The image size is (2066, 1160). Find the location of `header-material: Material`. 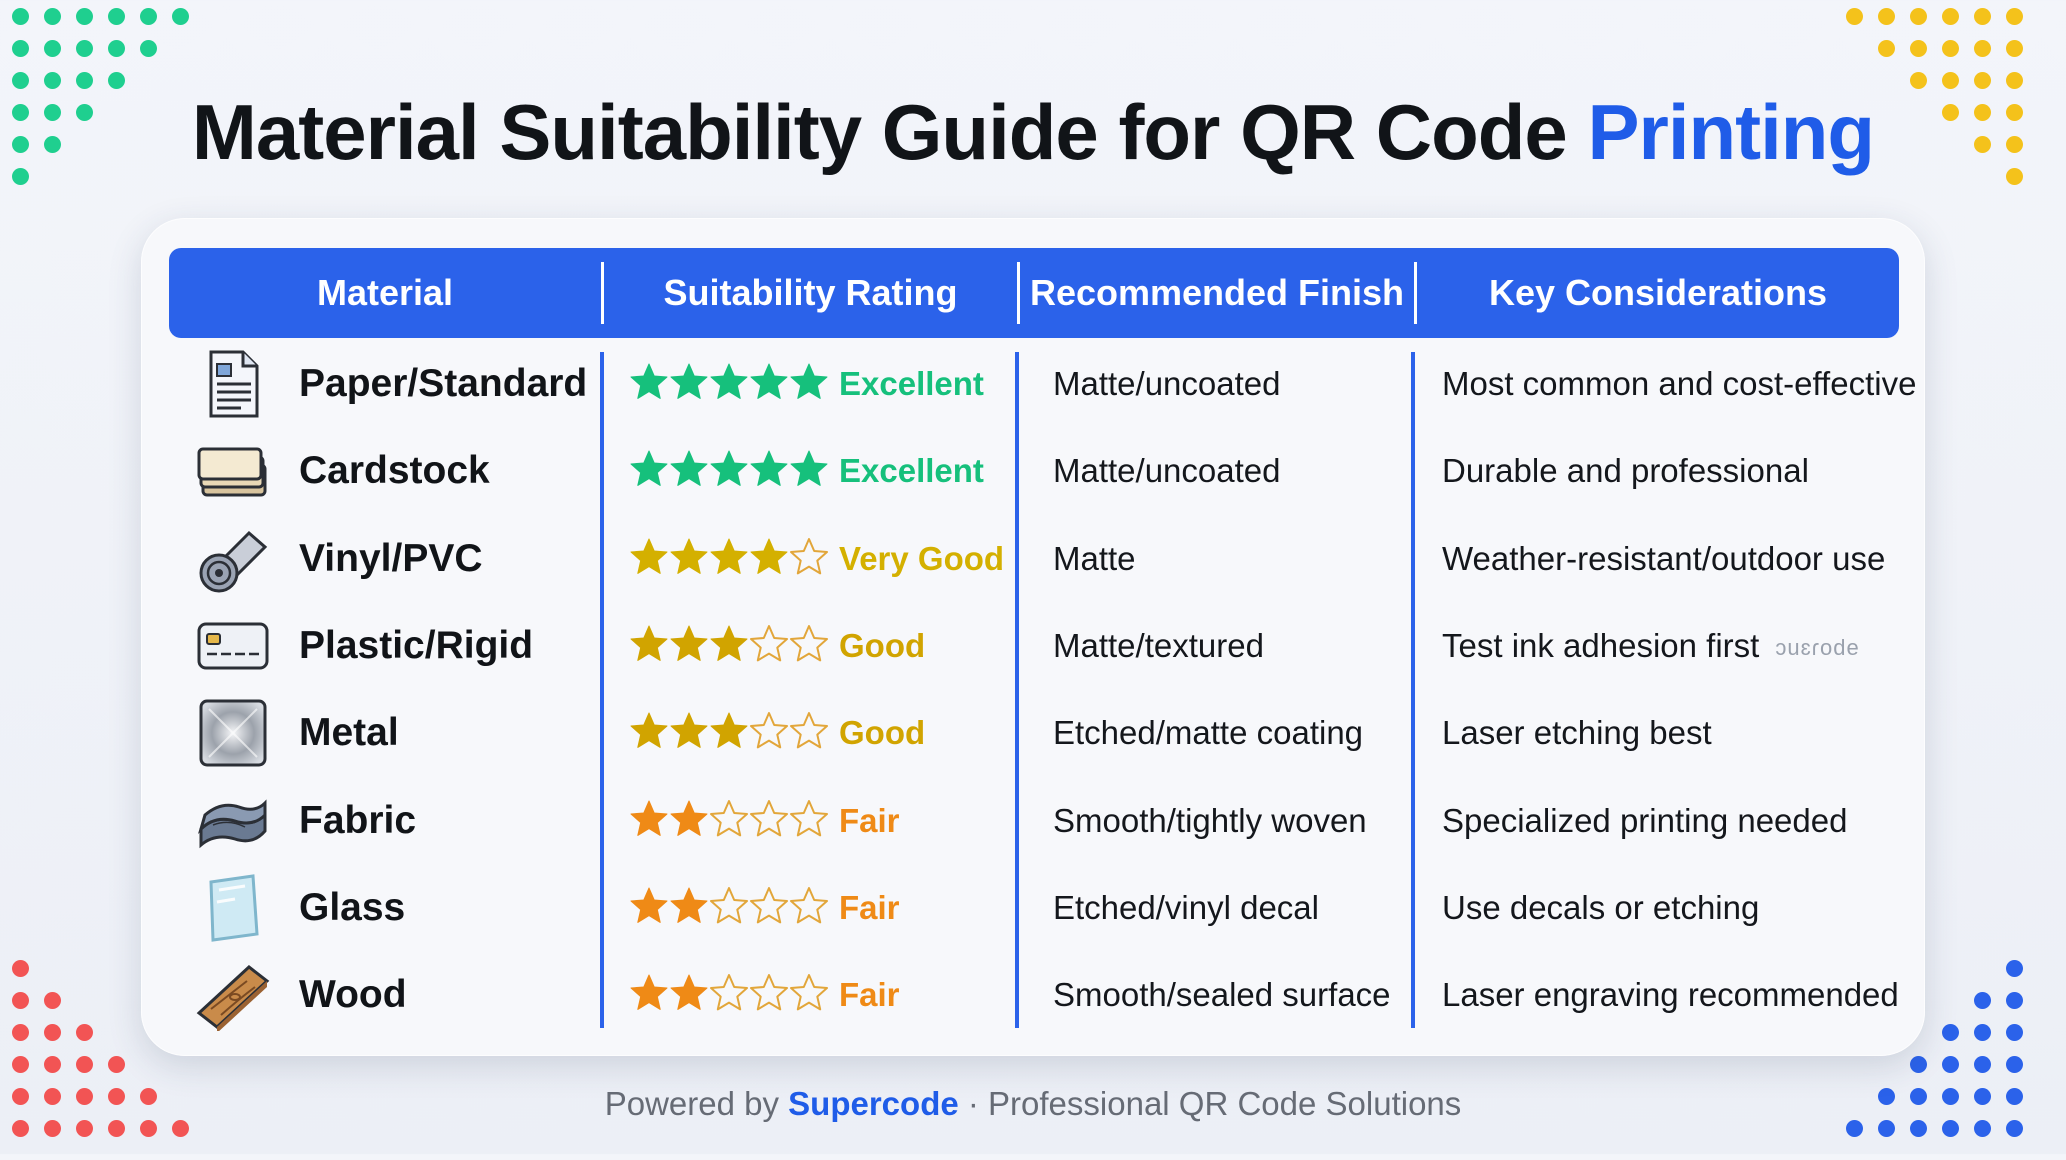

header-material: Material is located at coordinates (385, 292).